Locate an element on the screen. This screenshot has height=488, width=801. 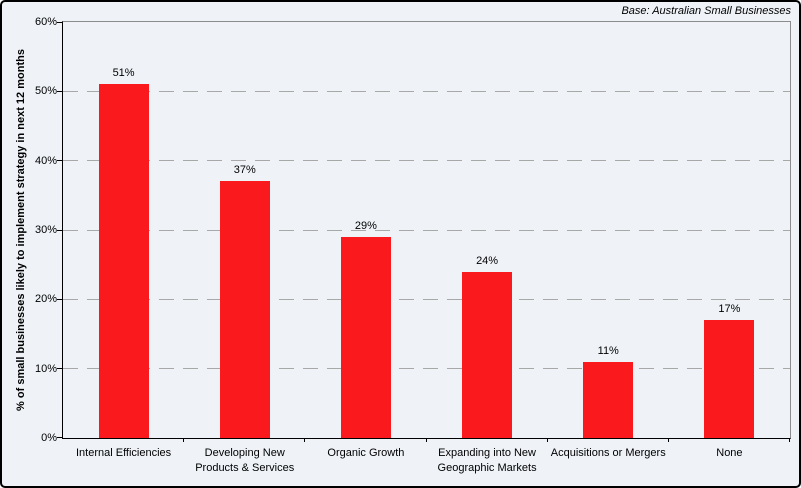
y-tick-label: 50% is located at coordinates (45, 91).